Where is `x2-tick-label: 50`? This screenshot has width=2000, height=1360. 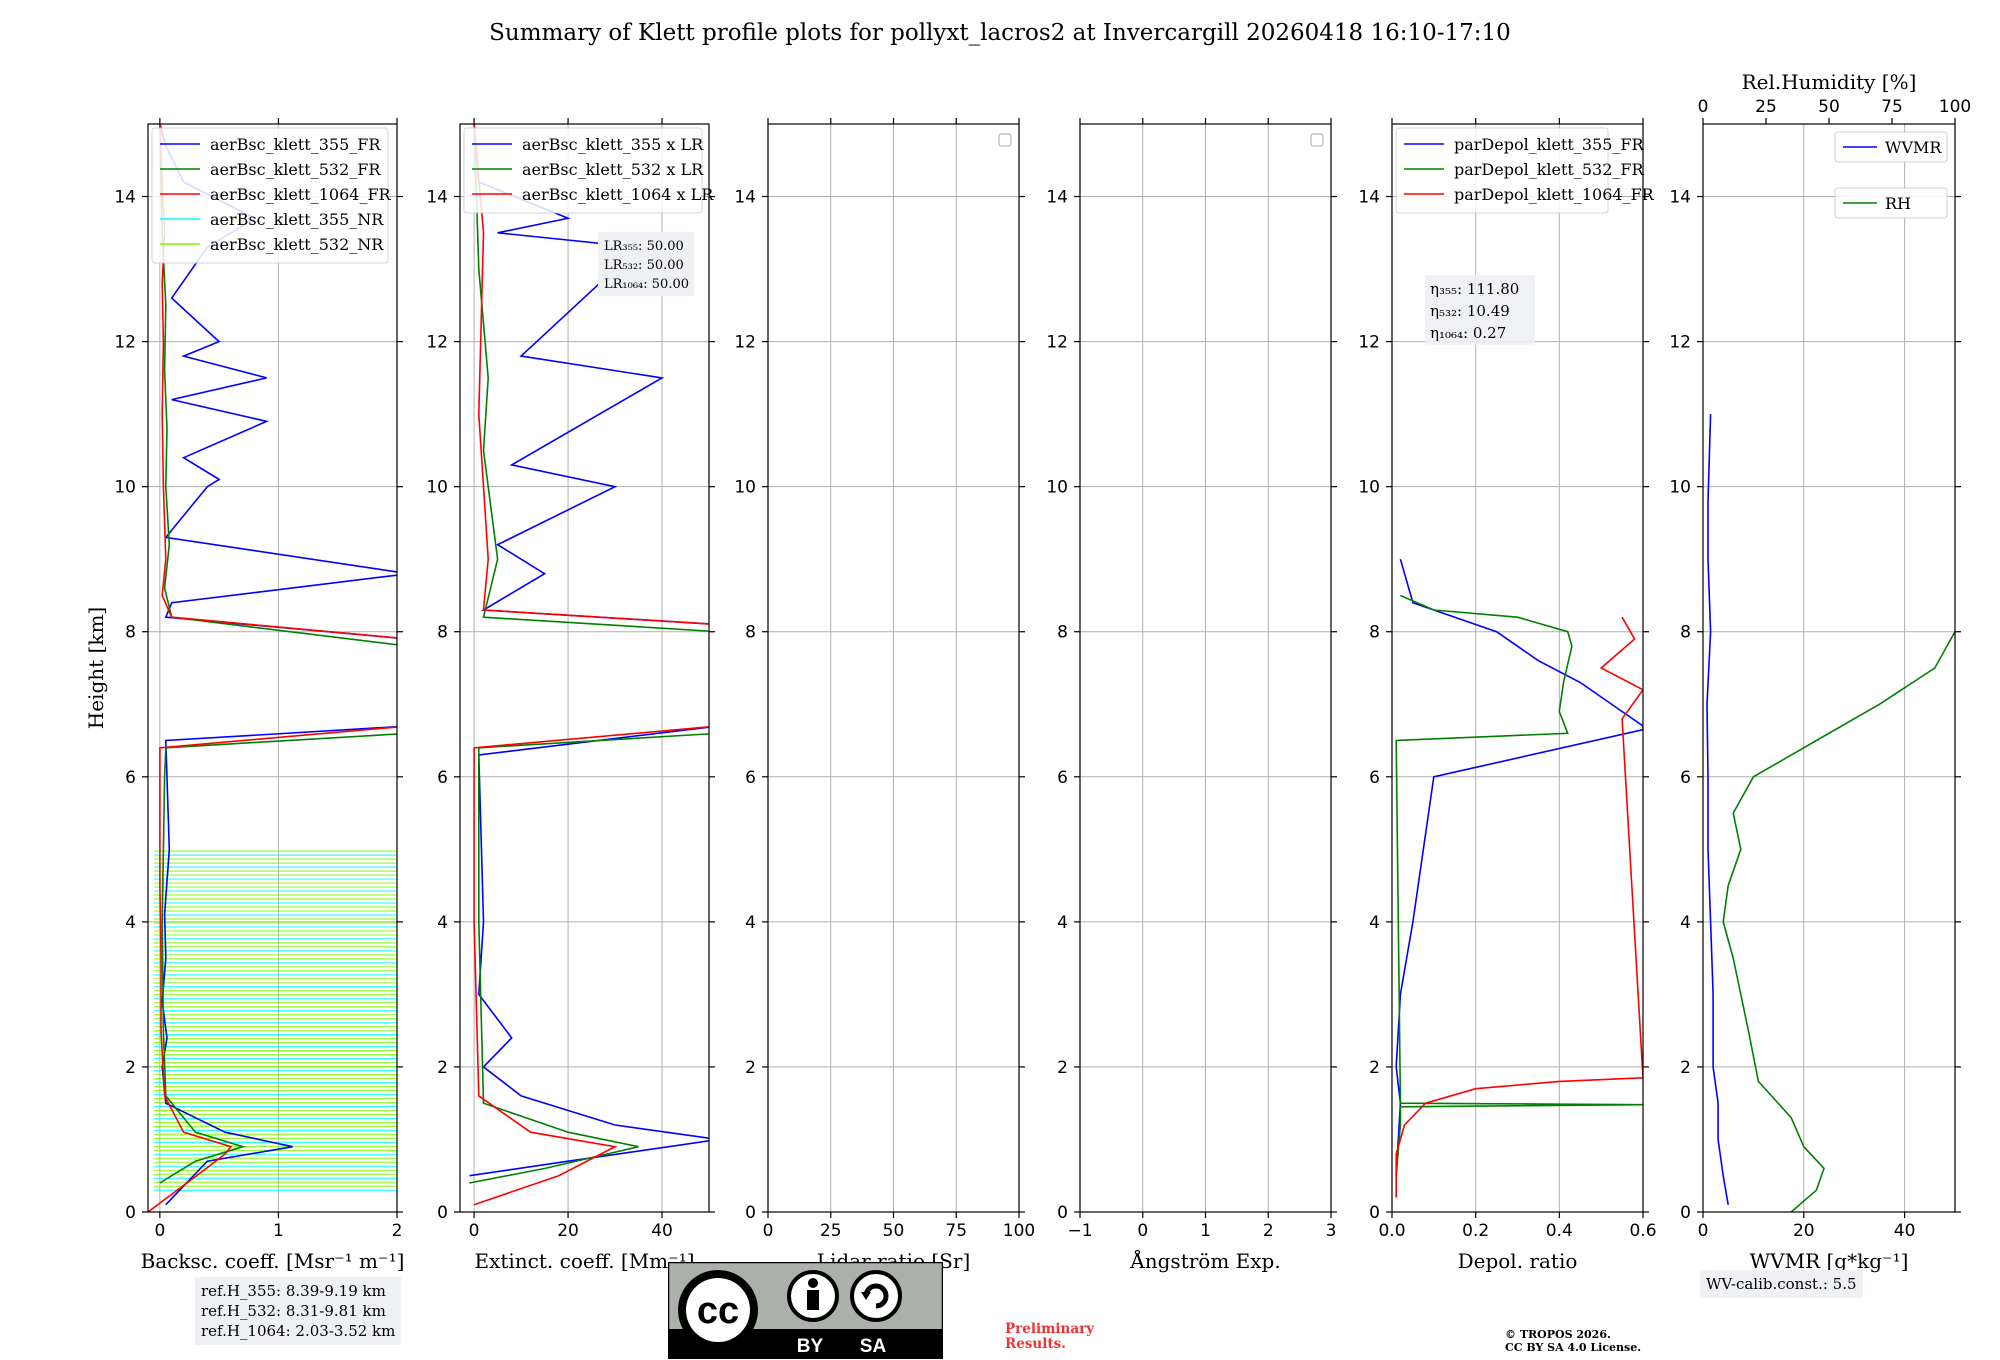
x2-tick-label: 50 is located at coordinates (1829, 107).